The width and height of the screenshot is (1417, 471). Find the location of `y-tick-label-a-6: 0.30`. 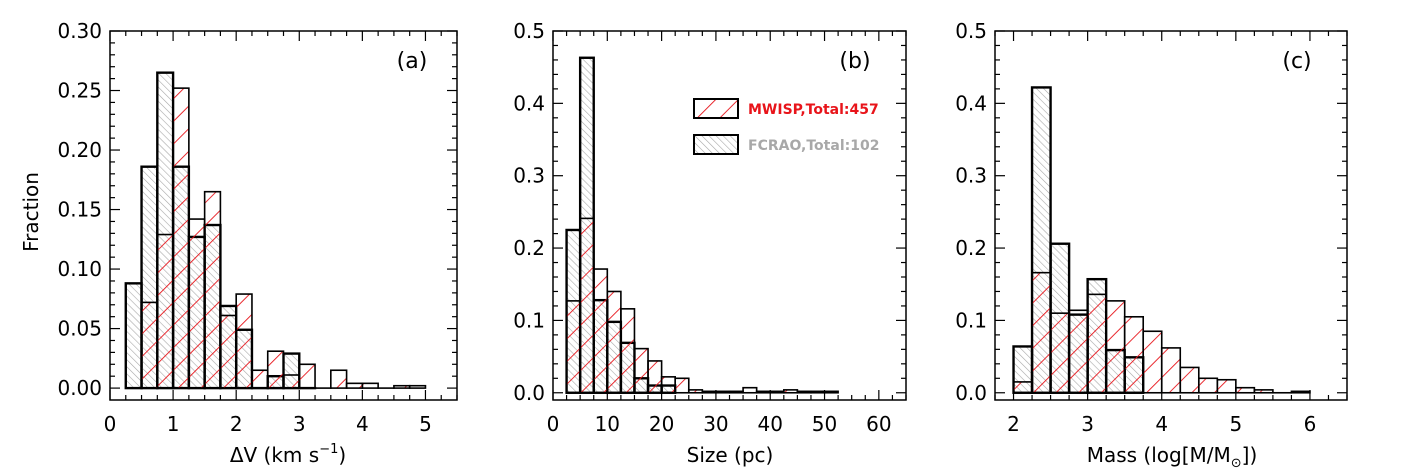

y-tick-label-a-6: 0.30 is located at coordinates (79, 31).